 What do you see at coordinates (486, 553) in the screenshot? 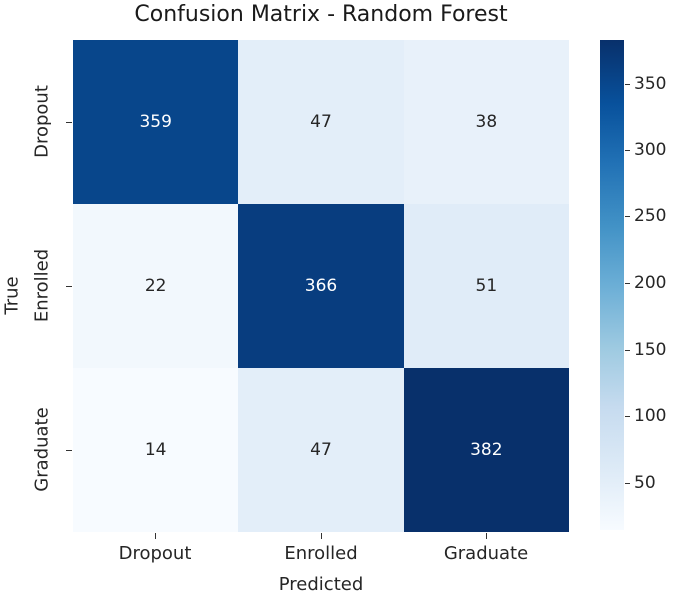
I see `x-tick-label-graduate: Graduate` at bounding box center [486, 553].